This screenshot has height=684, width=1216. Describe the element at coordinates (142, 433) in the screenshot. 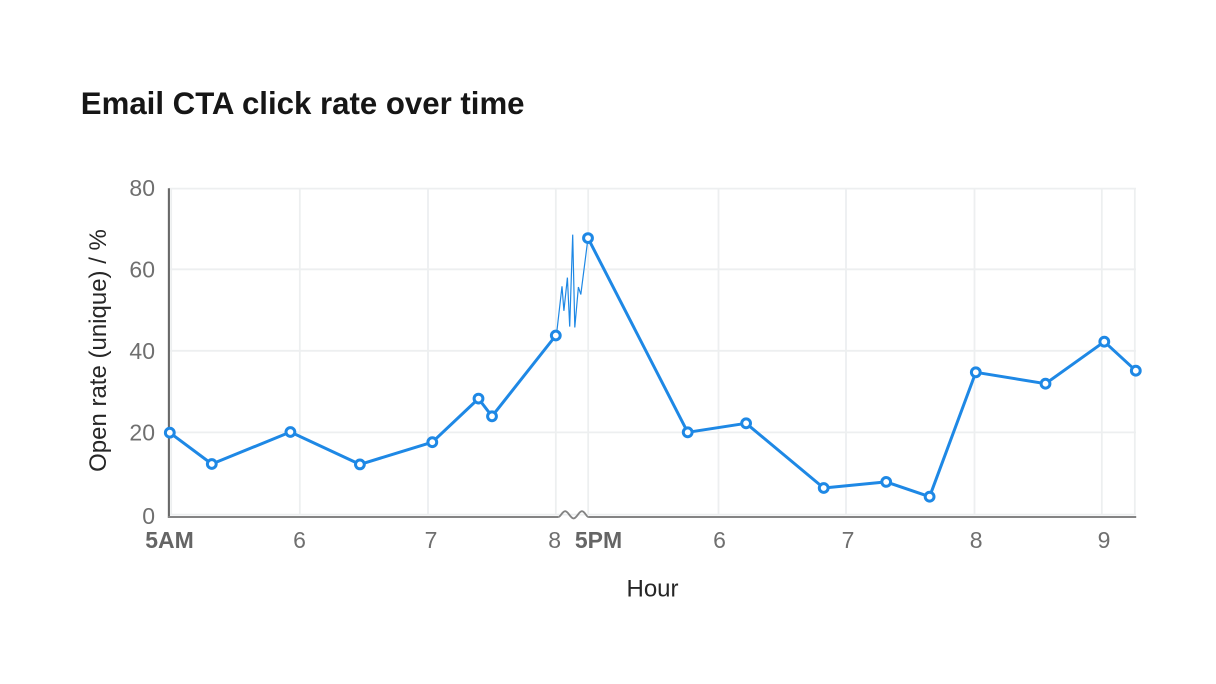

I see `svg-text: 20` at that location.